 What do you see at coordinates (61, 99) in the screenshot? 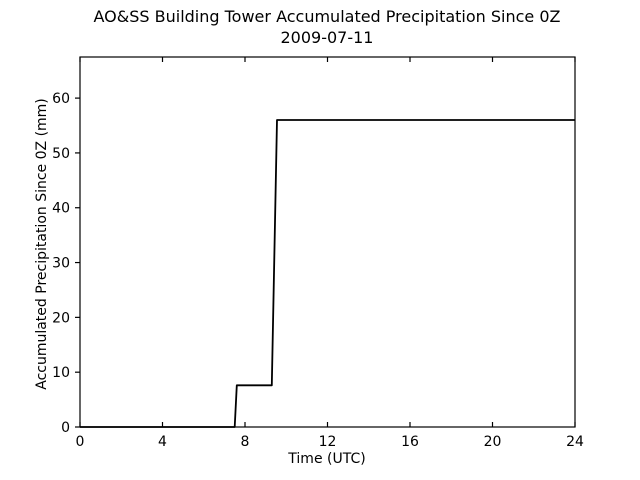
I see `y-tick-label: 60` at bounding box center [61, 99].